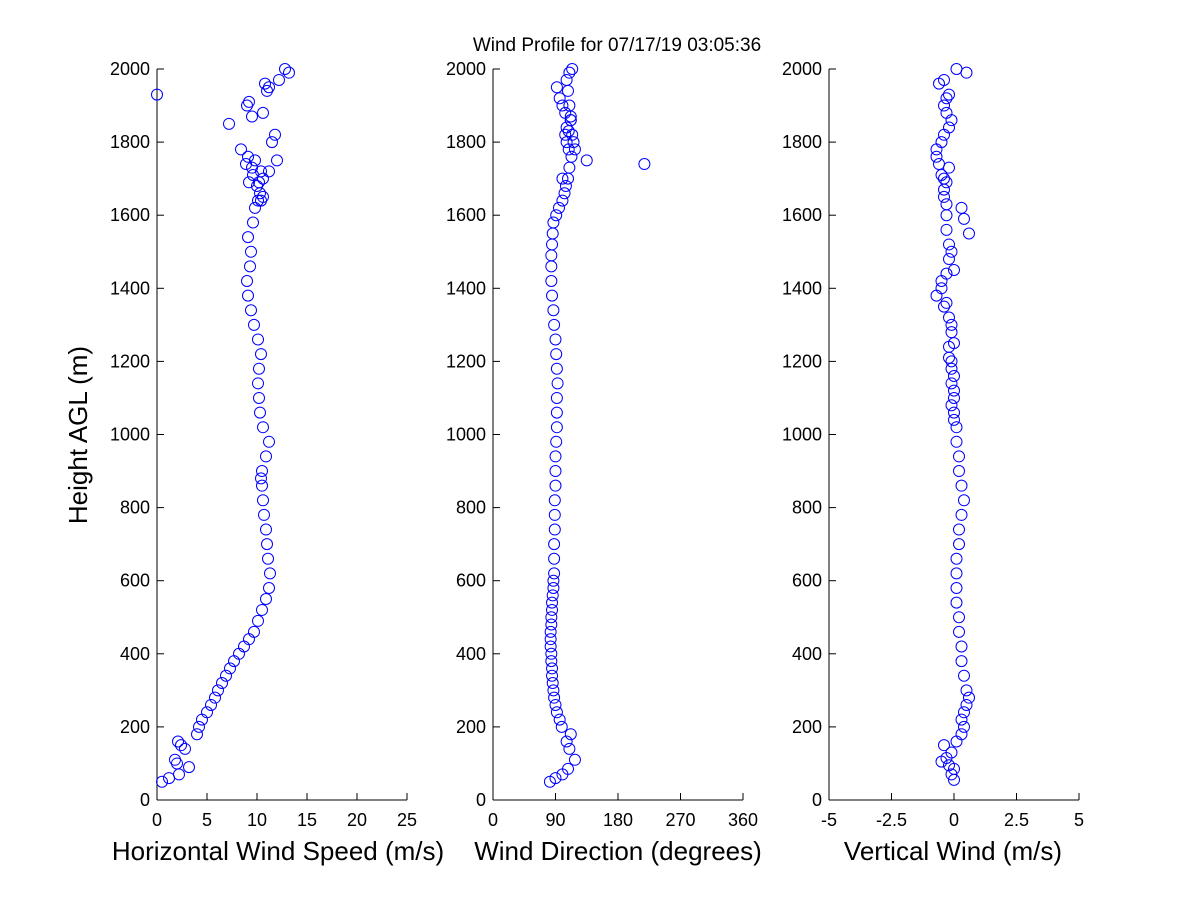 The width and height of the screenshot is (1200, 900). Describe the element at coordinates (466, 435) in the screenshot. I see `direction-y-tick-label: 1000` at that location.